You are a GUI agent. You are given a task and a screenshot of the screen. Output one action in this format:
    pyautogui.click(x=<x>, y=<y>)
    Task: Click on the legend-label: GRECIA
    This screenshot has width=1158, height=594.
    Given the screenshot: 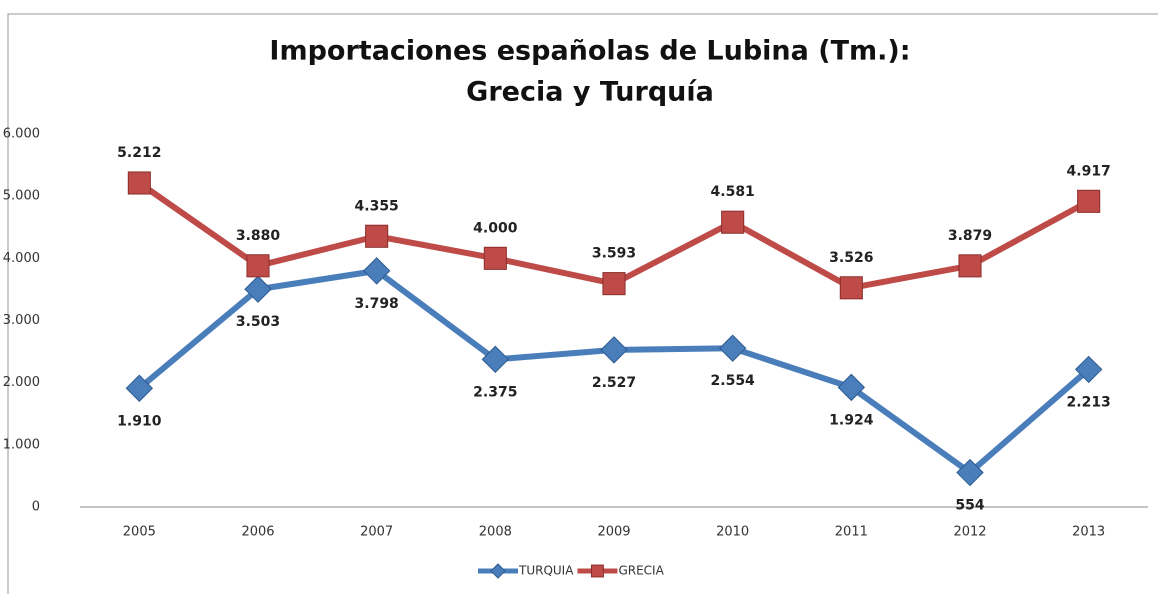 What is the action you would take?
    pyautogui.click(x=641, y=571)
    